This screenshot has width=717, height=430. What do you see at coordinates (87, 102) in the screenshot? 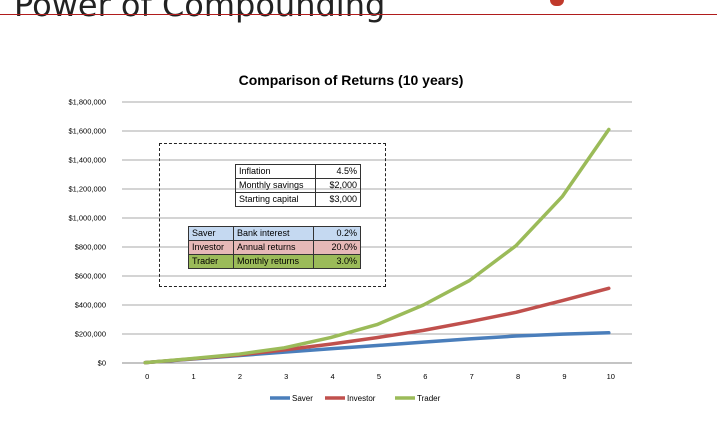
I see `y-tick-label: $1,800,000` at bounding box center [87, 102].